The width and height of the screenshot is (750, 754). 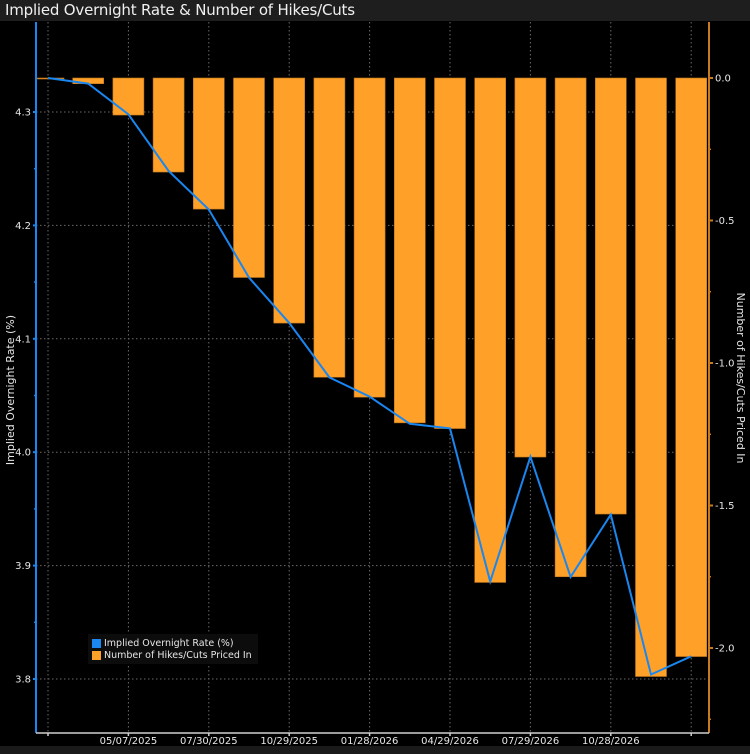 I want to click on left-axis-tick-label: 4.1, so click(x=23, y=339).